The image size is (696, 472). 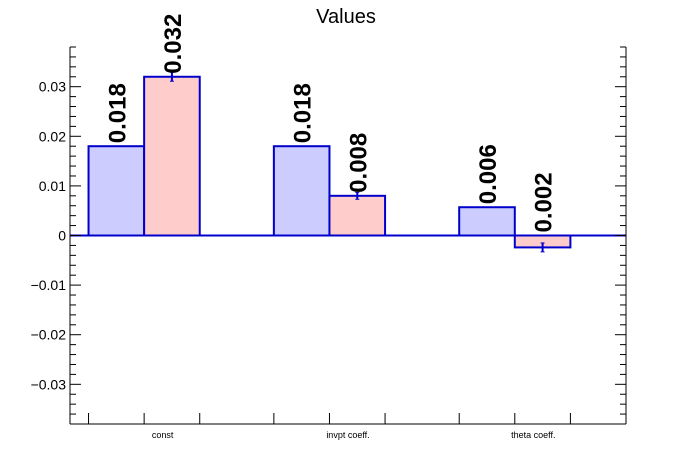 I want to click on y-tick-label: 0, so click(x=62, y=236).